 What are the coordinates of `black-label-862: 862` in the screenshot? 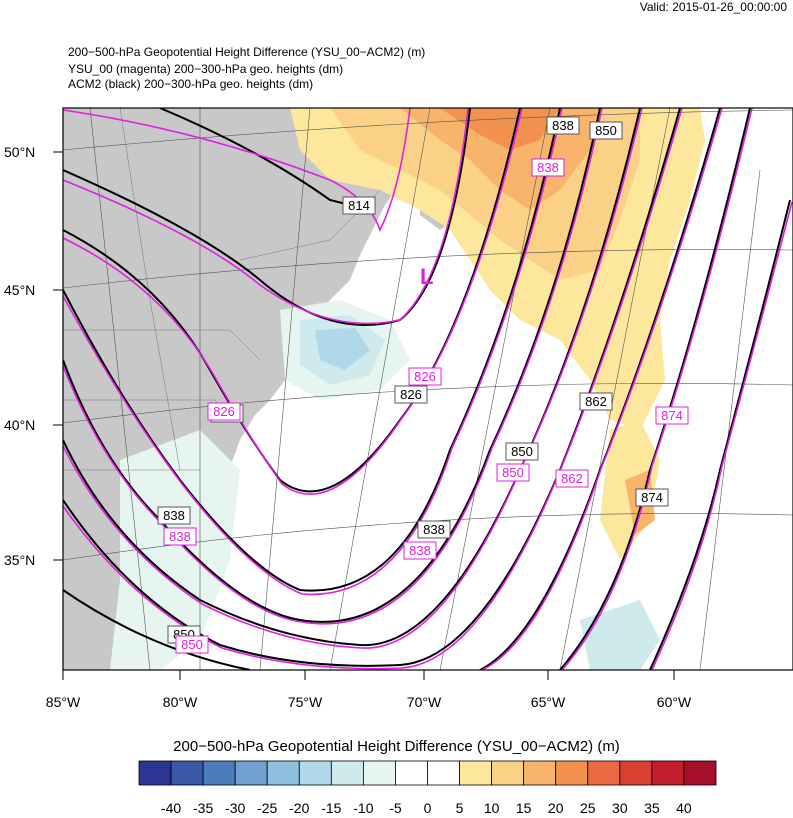 It's located at (596, 401).